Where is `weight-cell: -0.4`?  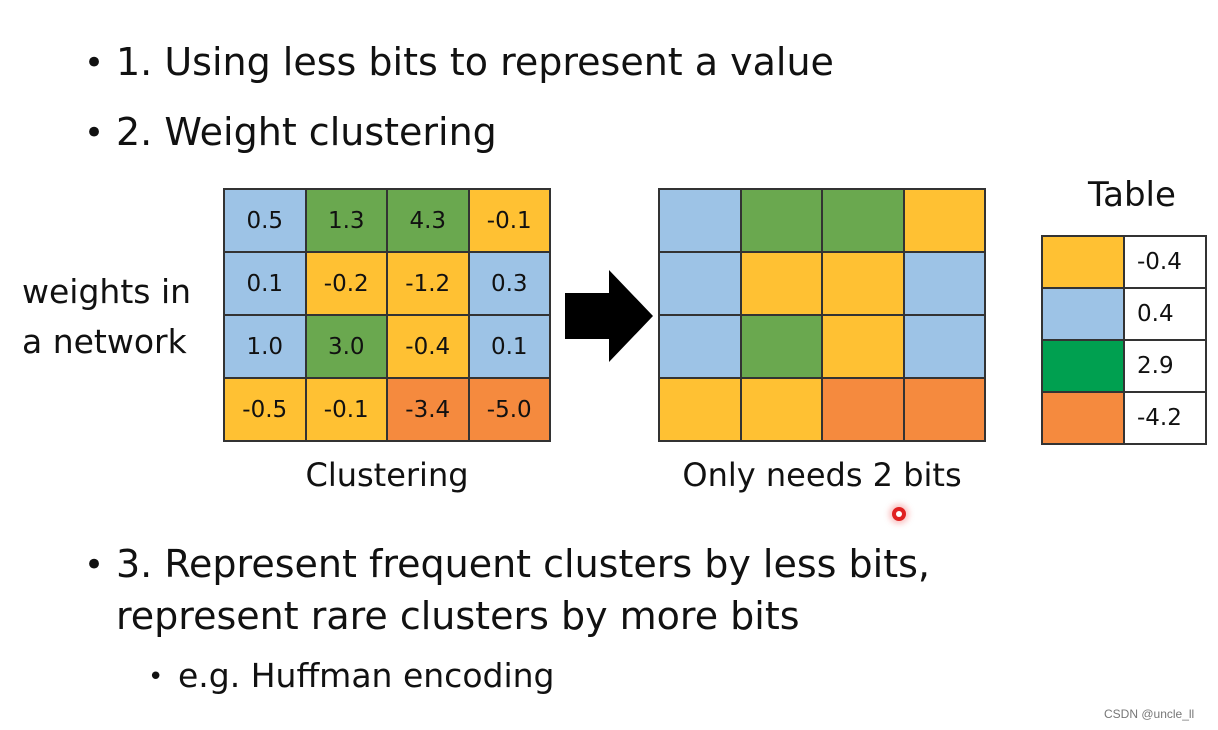 weight-cell: -0.4 is located at coordinates (428, 346).